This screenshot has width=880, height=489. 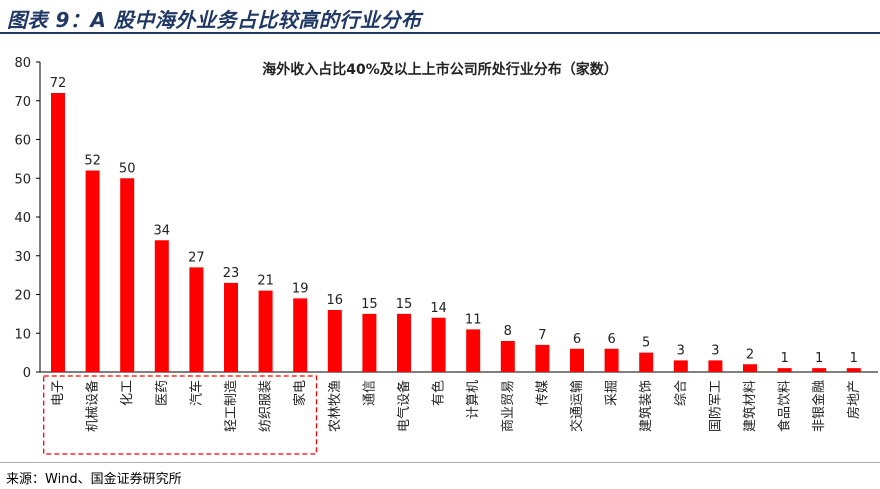 I want to click on y-tick-label: 0, so click(x=27, y=373).